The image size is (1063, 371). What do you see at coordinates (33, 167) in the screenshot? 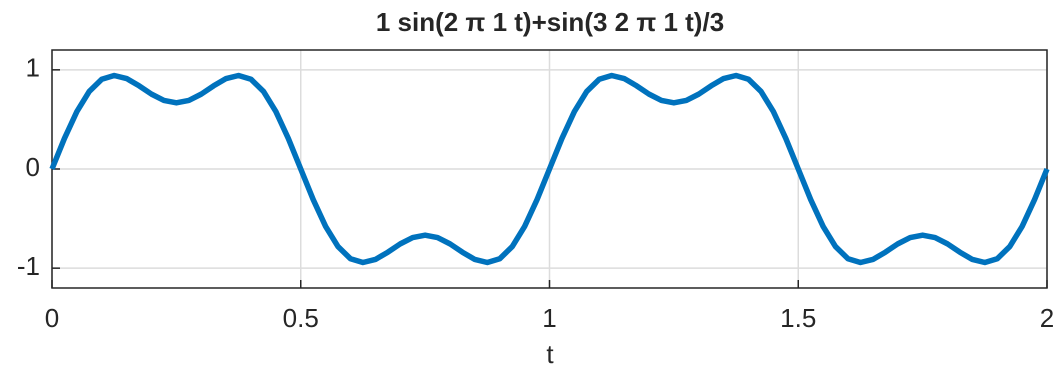
I see `y-tick-label: 0` at bounding box center [33, 167].